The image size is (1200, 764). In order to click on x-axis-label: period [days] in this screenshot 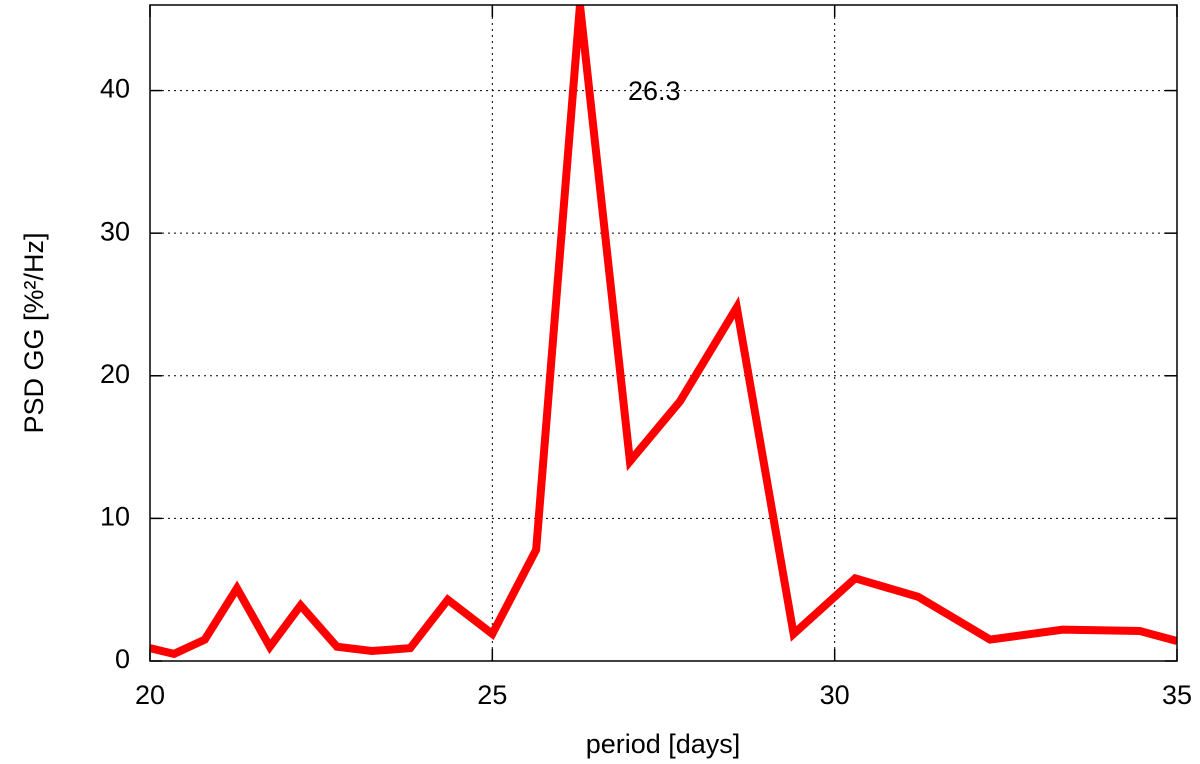, I will do `click(663, 744)`.